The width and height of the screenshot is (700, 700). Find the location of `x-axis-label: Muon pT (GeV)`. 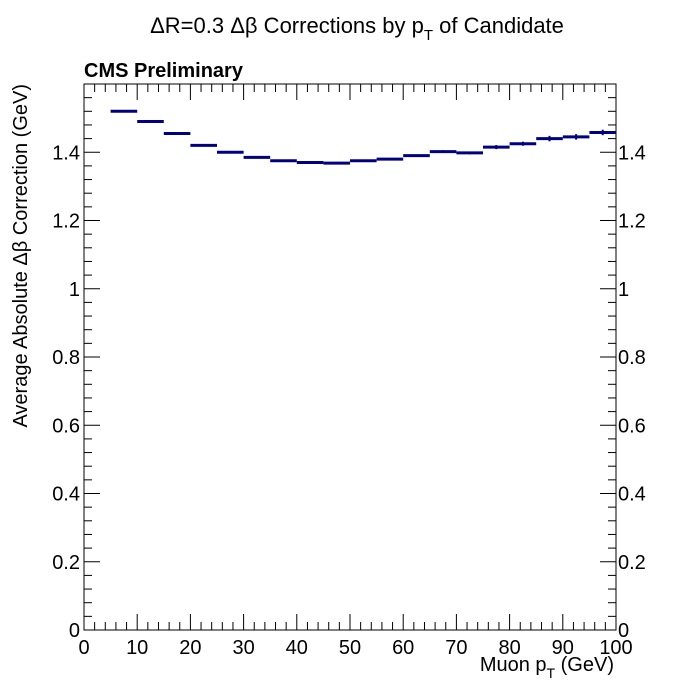

x-axis-label: Muon pT (GeV) is located at coordinates (547, 667).